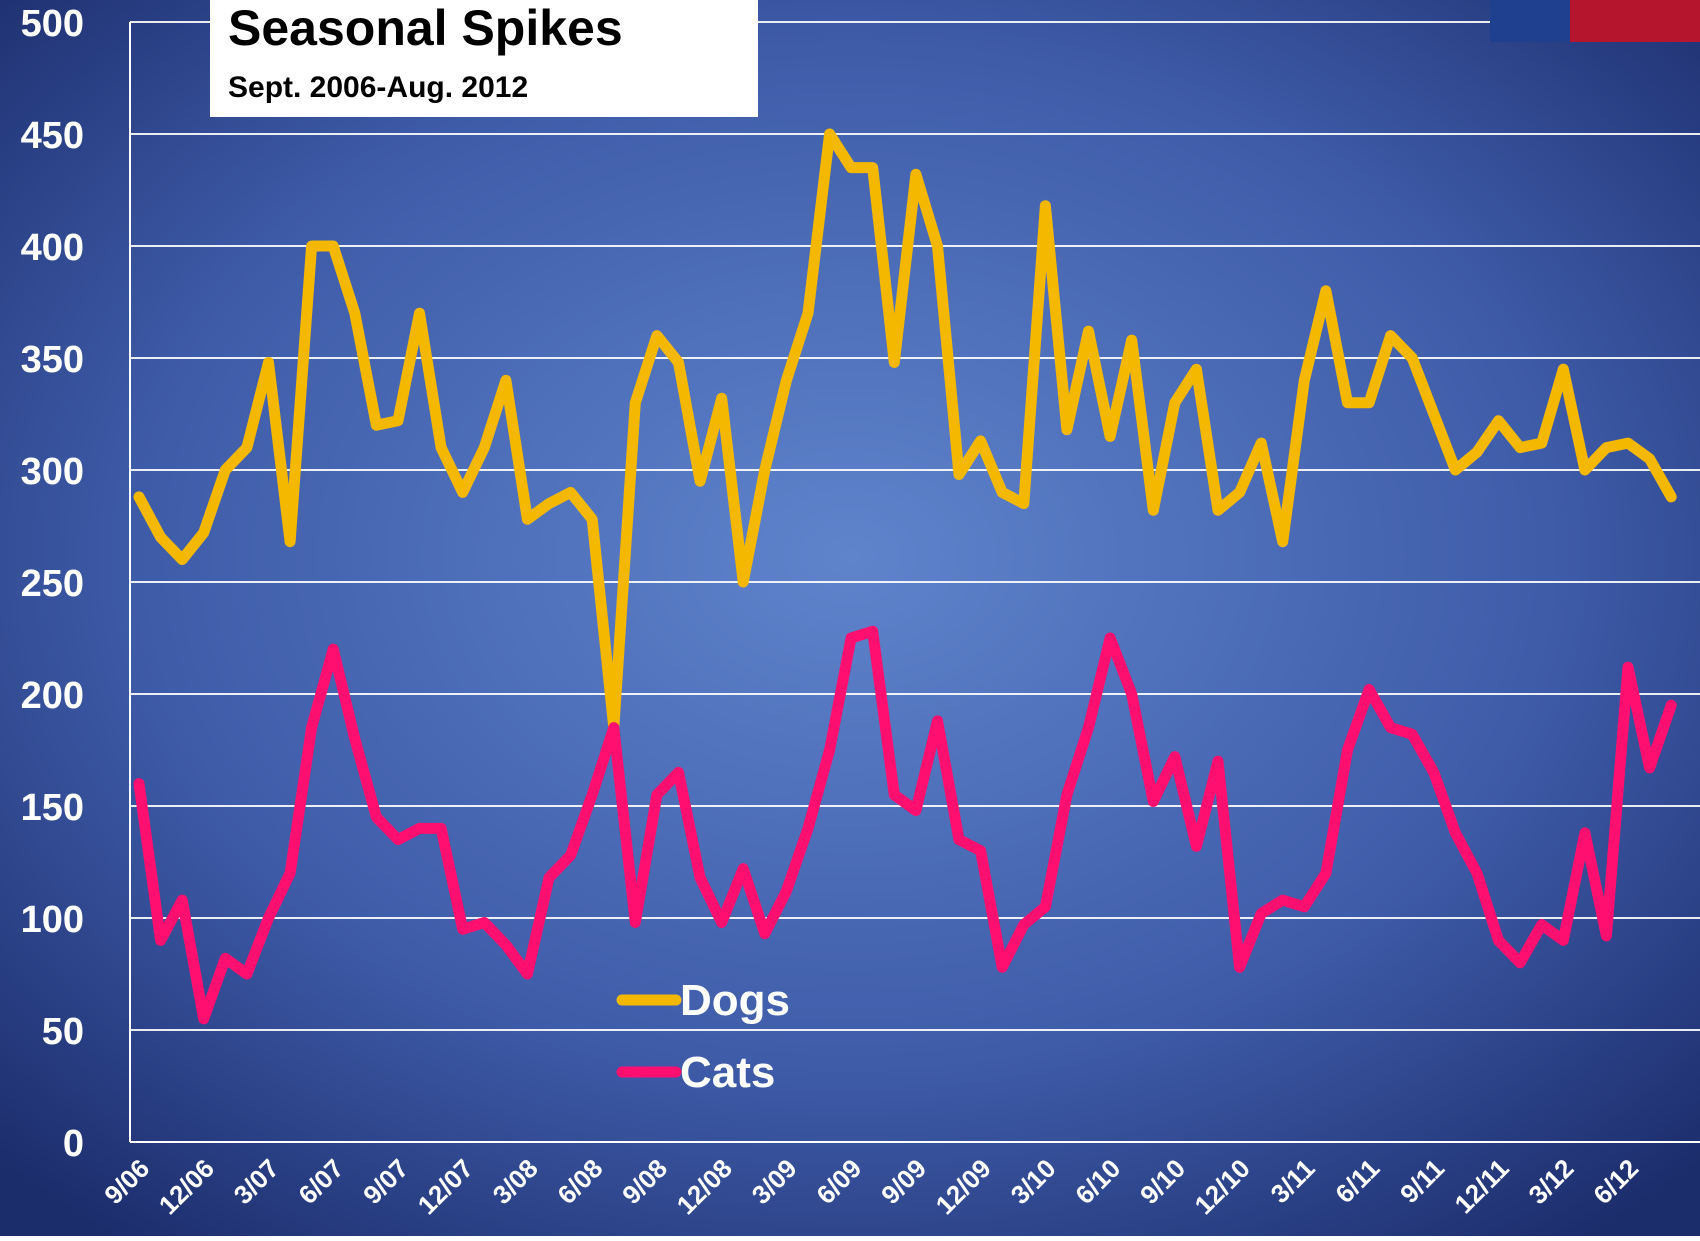 This screenshot has height=1241, width=1700. I want to click on flag-decoration, so click(1530, 21).